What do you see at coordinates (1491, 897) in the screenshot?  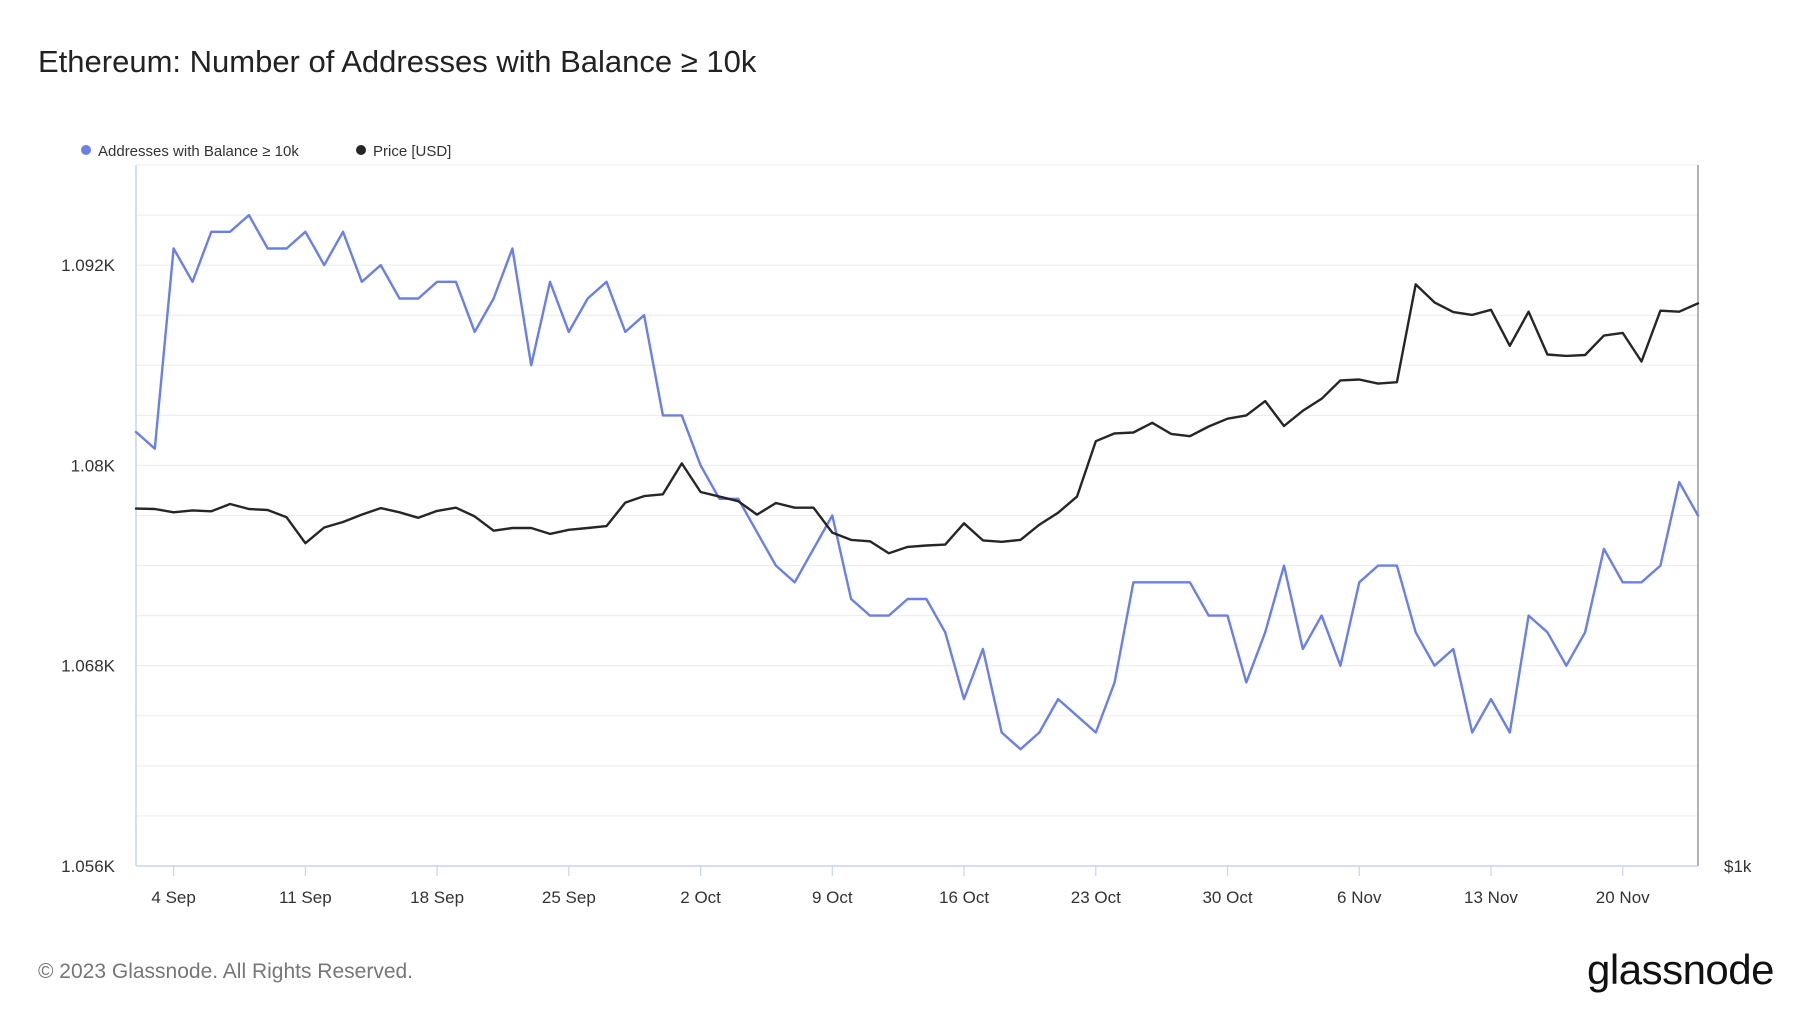 I see `x-tick-label: 13 Nov` at bounding box center [1491, 897].